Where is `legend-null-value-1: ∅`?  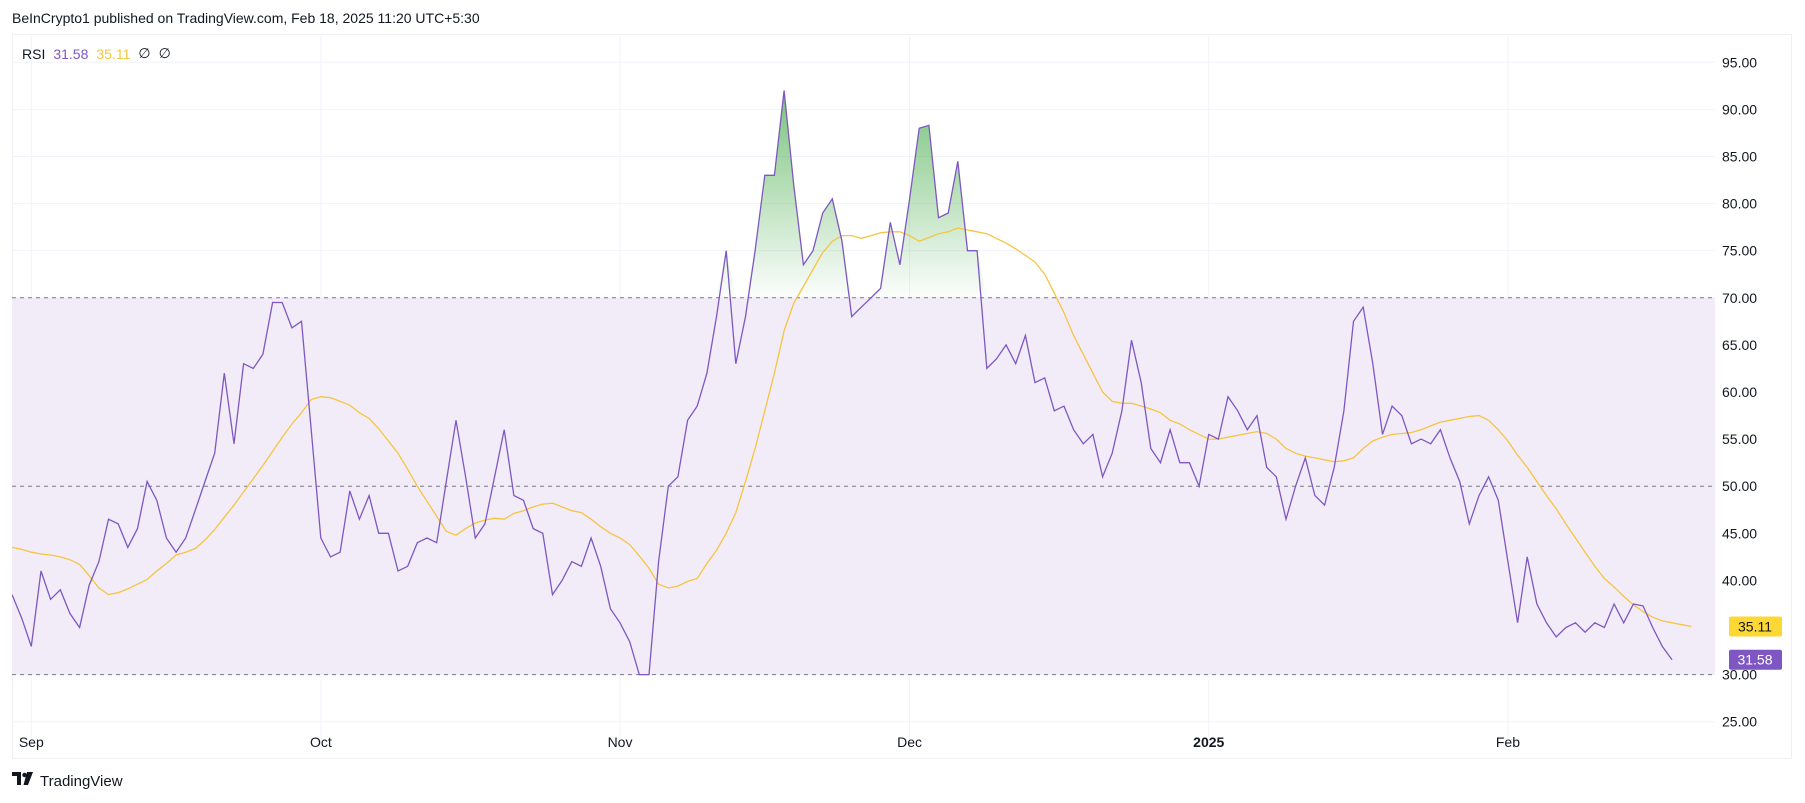
legend-null-value-1: ∅ is located at coordinates (144, 53).